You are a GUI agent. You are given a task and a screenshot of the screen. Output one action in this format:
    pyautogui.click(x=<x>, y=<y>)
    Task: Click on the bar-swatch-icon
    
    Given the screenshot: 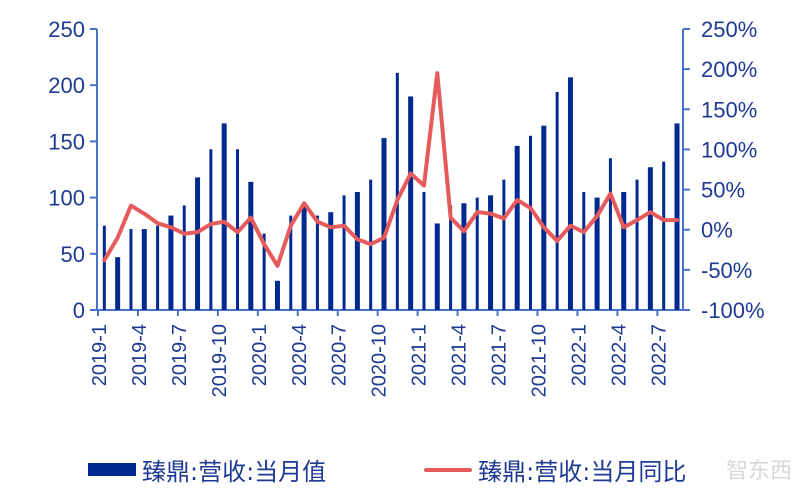 What is the action you would take?
    pyautogui.click(x=112, y=469)
    